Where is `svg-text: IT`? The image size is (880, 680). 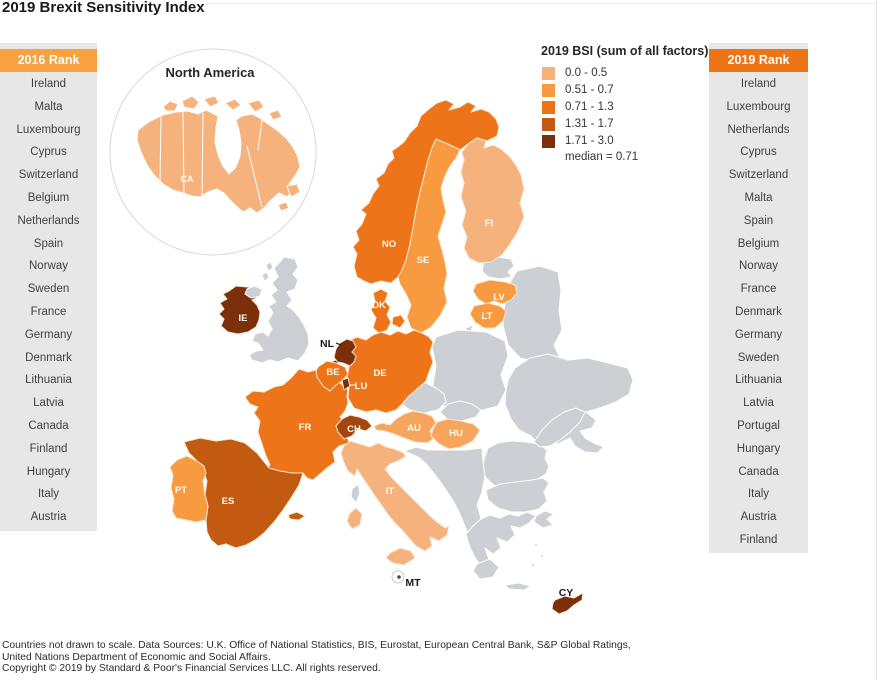 svg-text: IT is located at coordinates (390, 491).